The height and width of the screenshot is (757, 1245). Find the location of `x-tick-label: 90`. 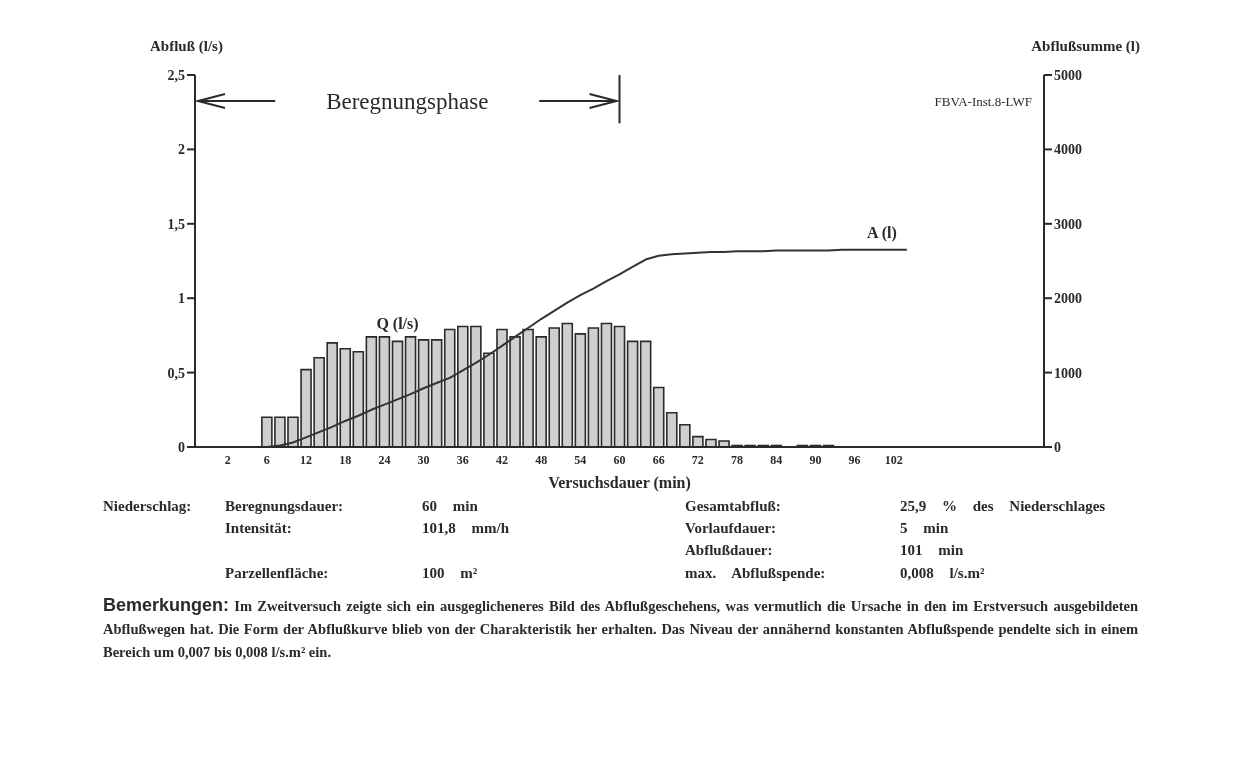

x-tick-label: 90 is located at coordinates (815, 459).